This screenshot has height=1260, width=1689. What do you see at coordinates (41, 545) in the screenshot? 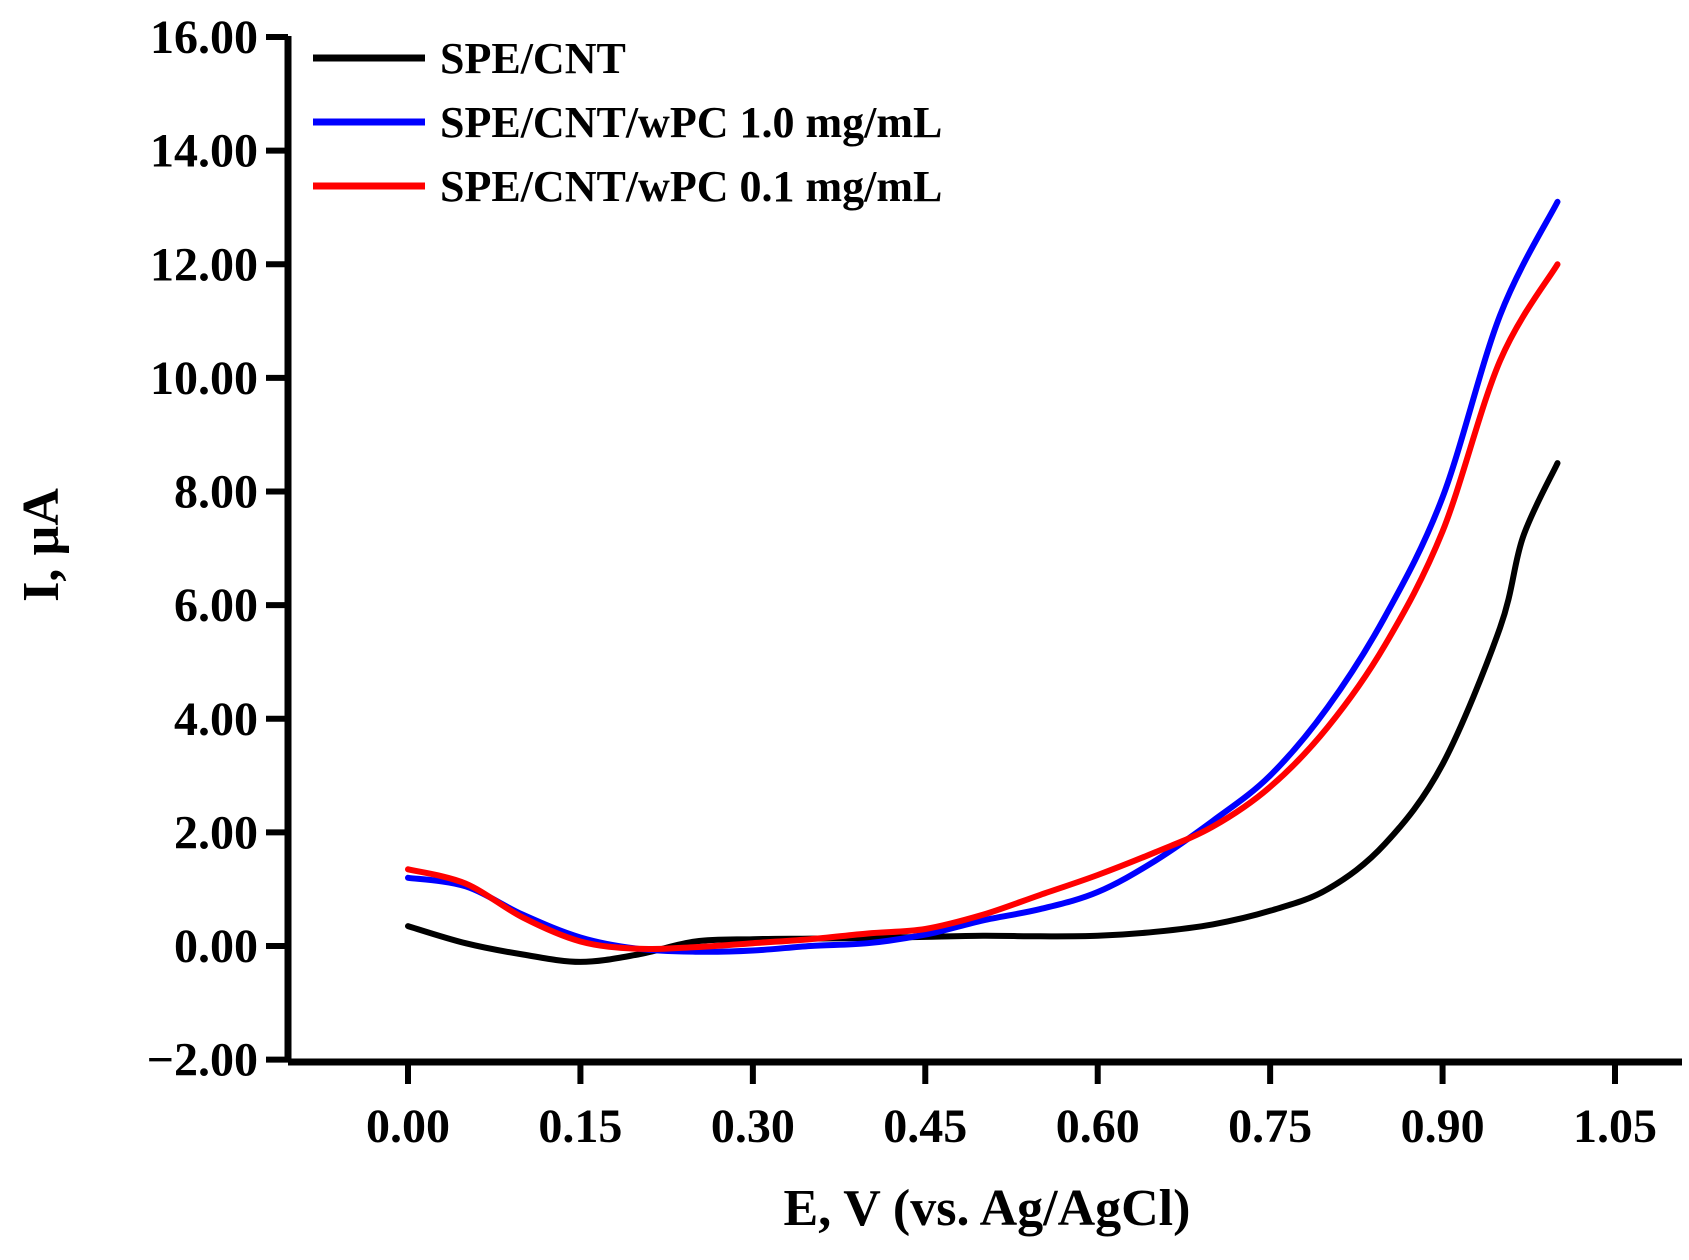
I see `y-axis-title: I, µA` at bounding box center [41, 545].